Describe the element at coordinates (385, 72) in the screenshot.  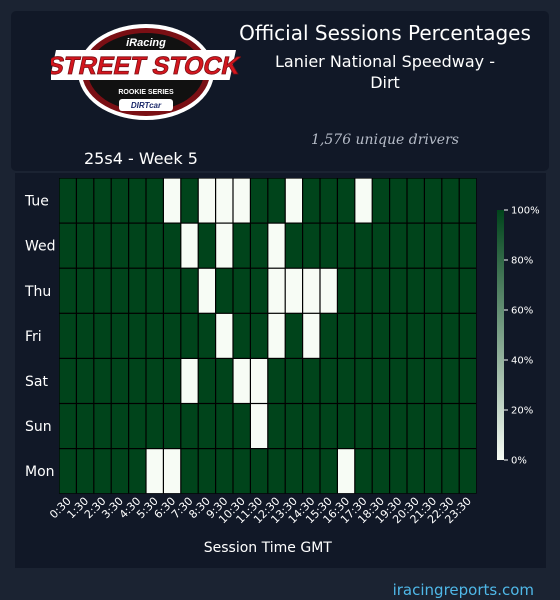
I see `track-name: Lanier National Speedway - Dirt` at that location.